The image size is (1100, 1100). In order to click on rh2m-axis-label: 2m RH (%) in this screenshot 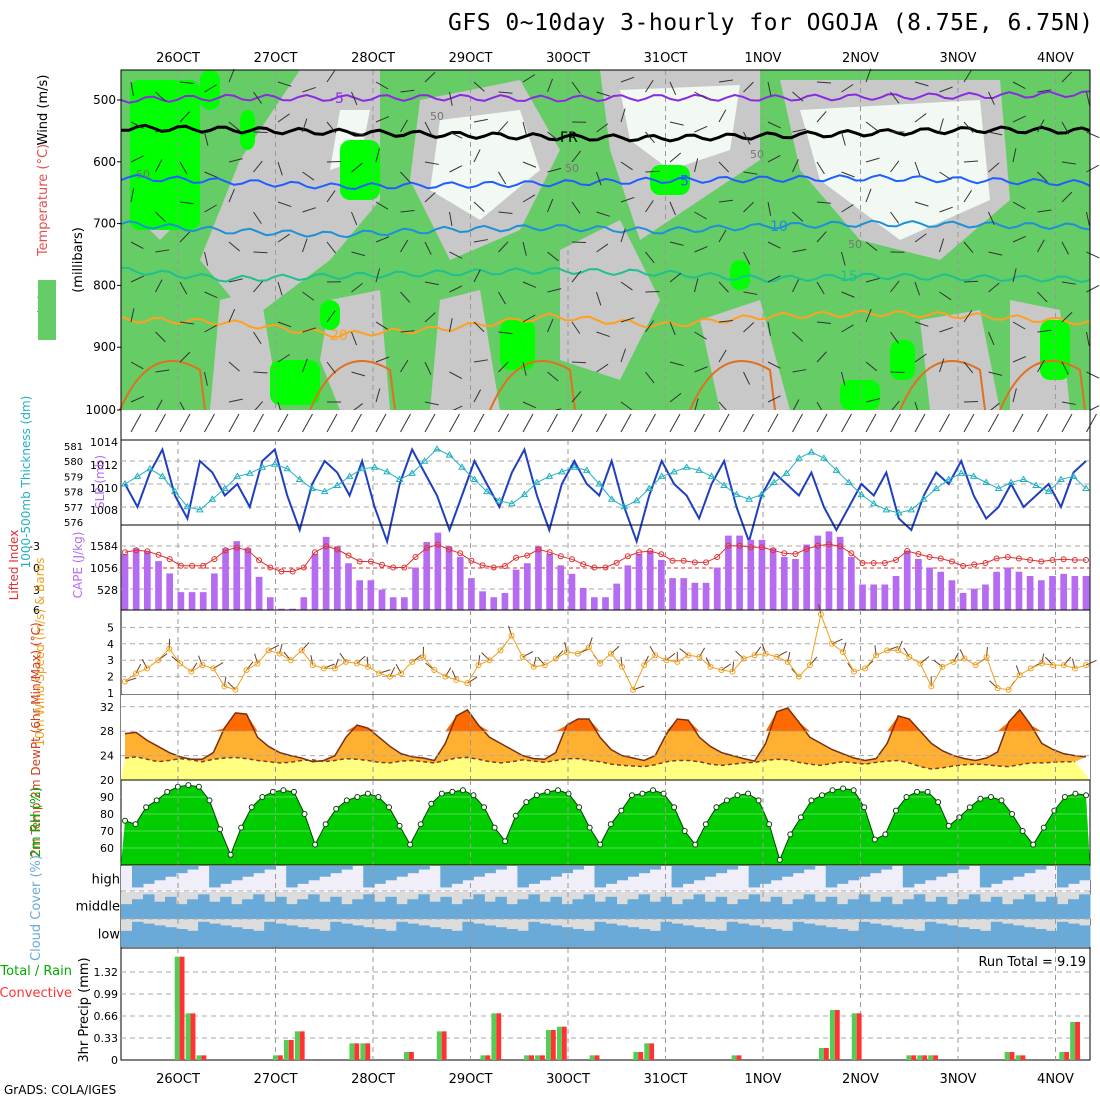, I will do `click(36, 822)`.